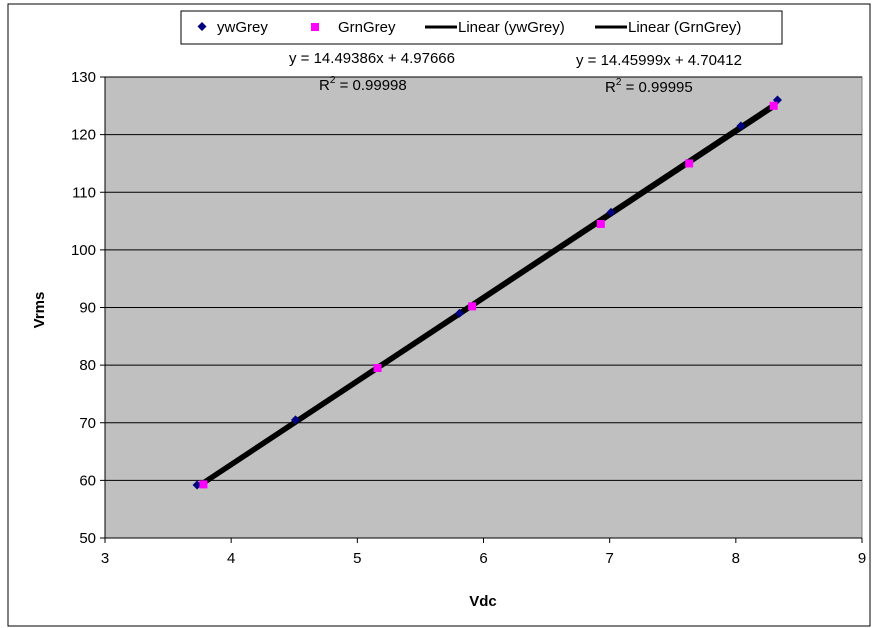  What do you see at coordinates (87, 423) in the screenshot?
I see `y-tick-label: 70` at bounding box center [87, 423].